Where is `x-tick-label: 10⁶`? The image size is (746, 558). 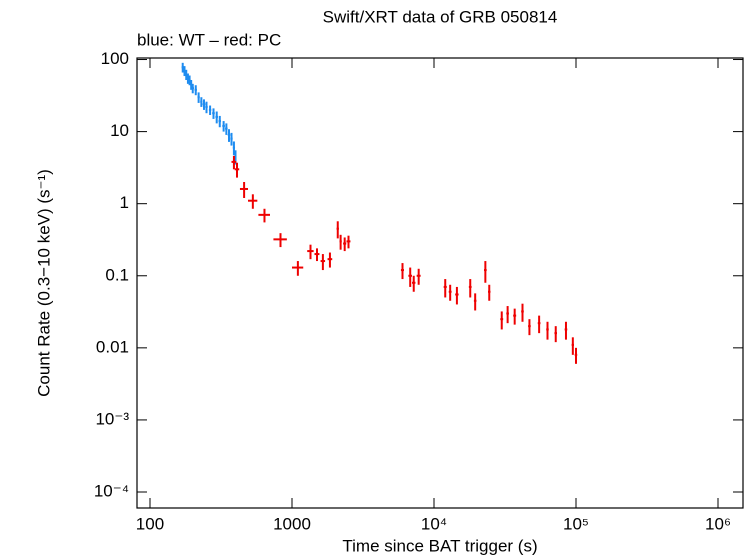 x-tick-label: 10⁶ is located at coordinates (718, 523).